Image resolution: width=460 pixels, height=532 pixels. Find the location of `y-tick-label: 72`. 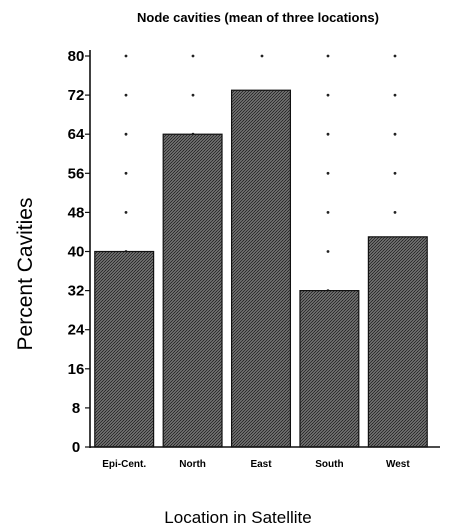

y-tick-label: 72 is located at coordinates (76, 95).